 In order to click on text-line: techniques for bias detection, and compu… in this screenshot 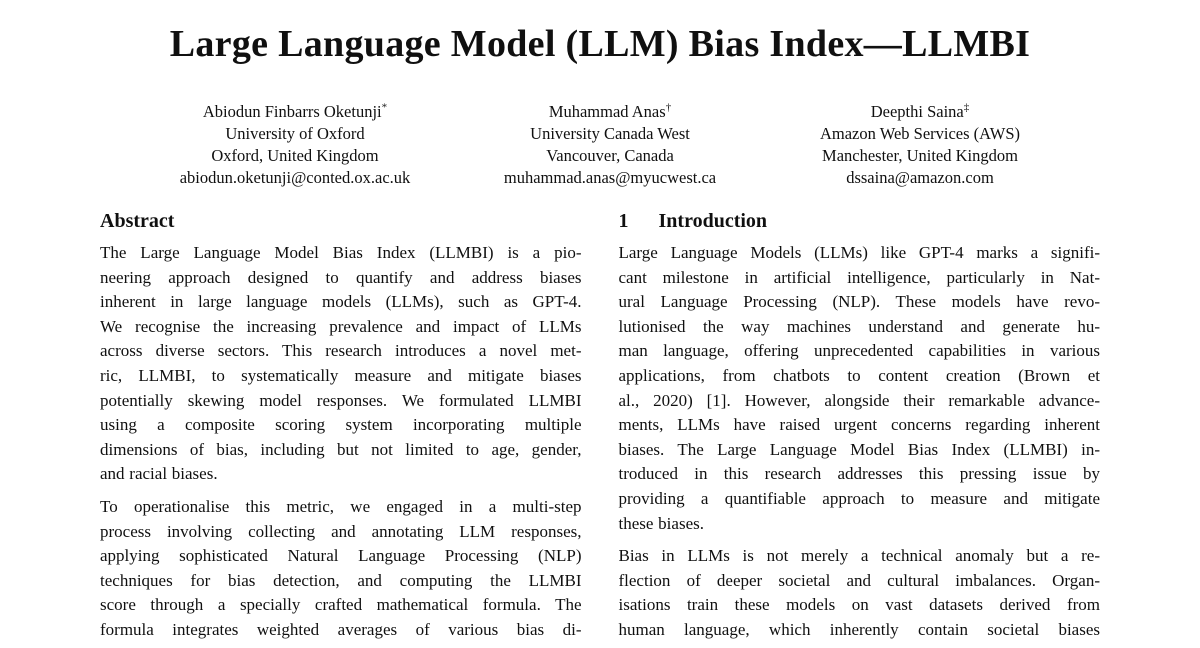, I will do `click(341, 580)`.